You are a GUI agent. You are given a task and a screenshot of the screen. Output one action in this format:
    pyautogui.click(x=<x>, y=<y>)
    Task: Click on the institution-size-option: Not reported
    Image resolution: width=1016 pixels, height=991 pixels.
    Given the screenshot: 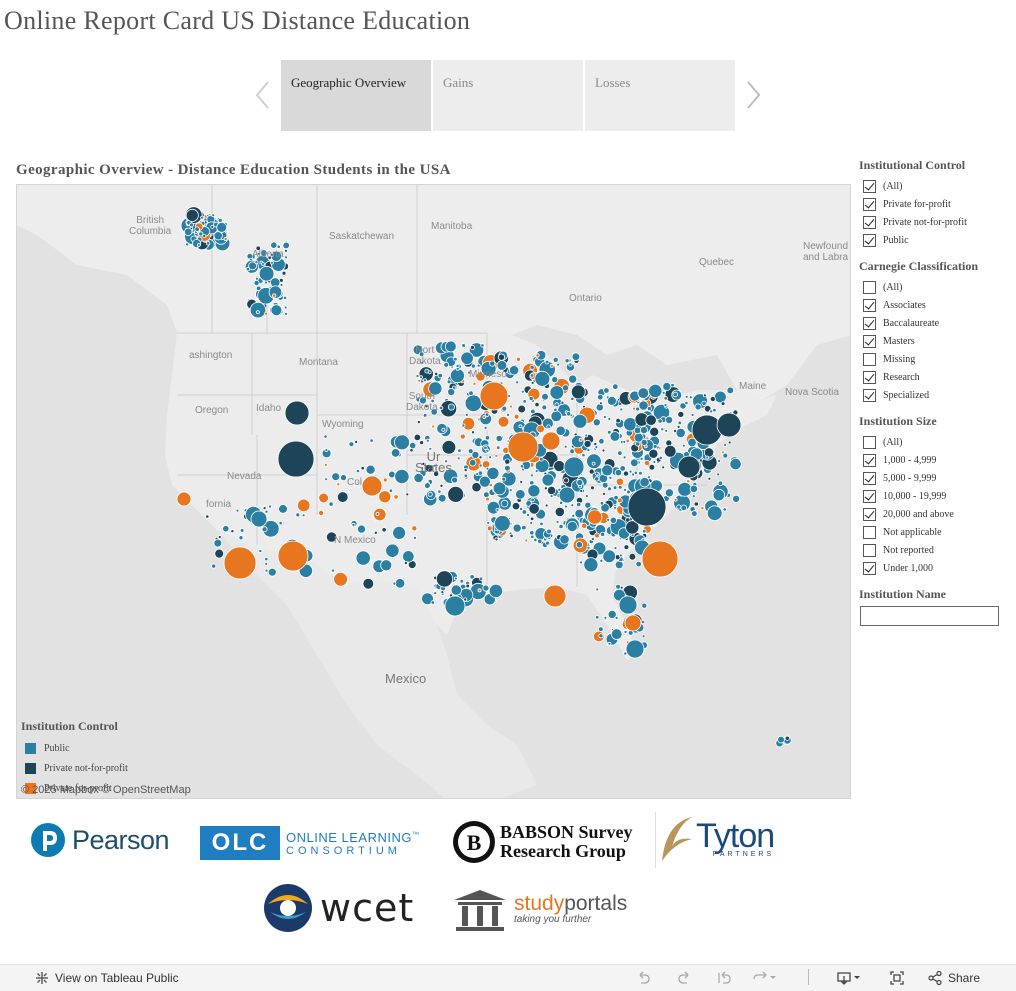 What is the action you would take?
    pyautogui.click(x=934, y=550)
    